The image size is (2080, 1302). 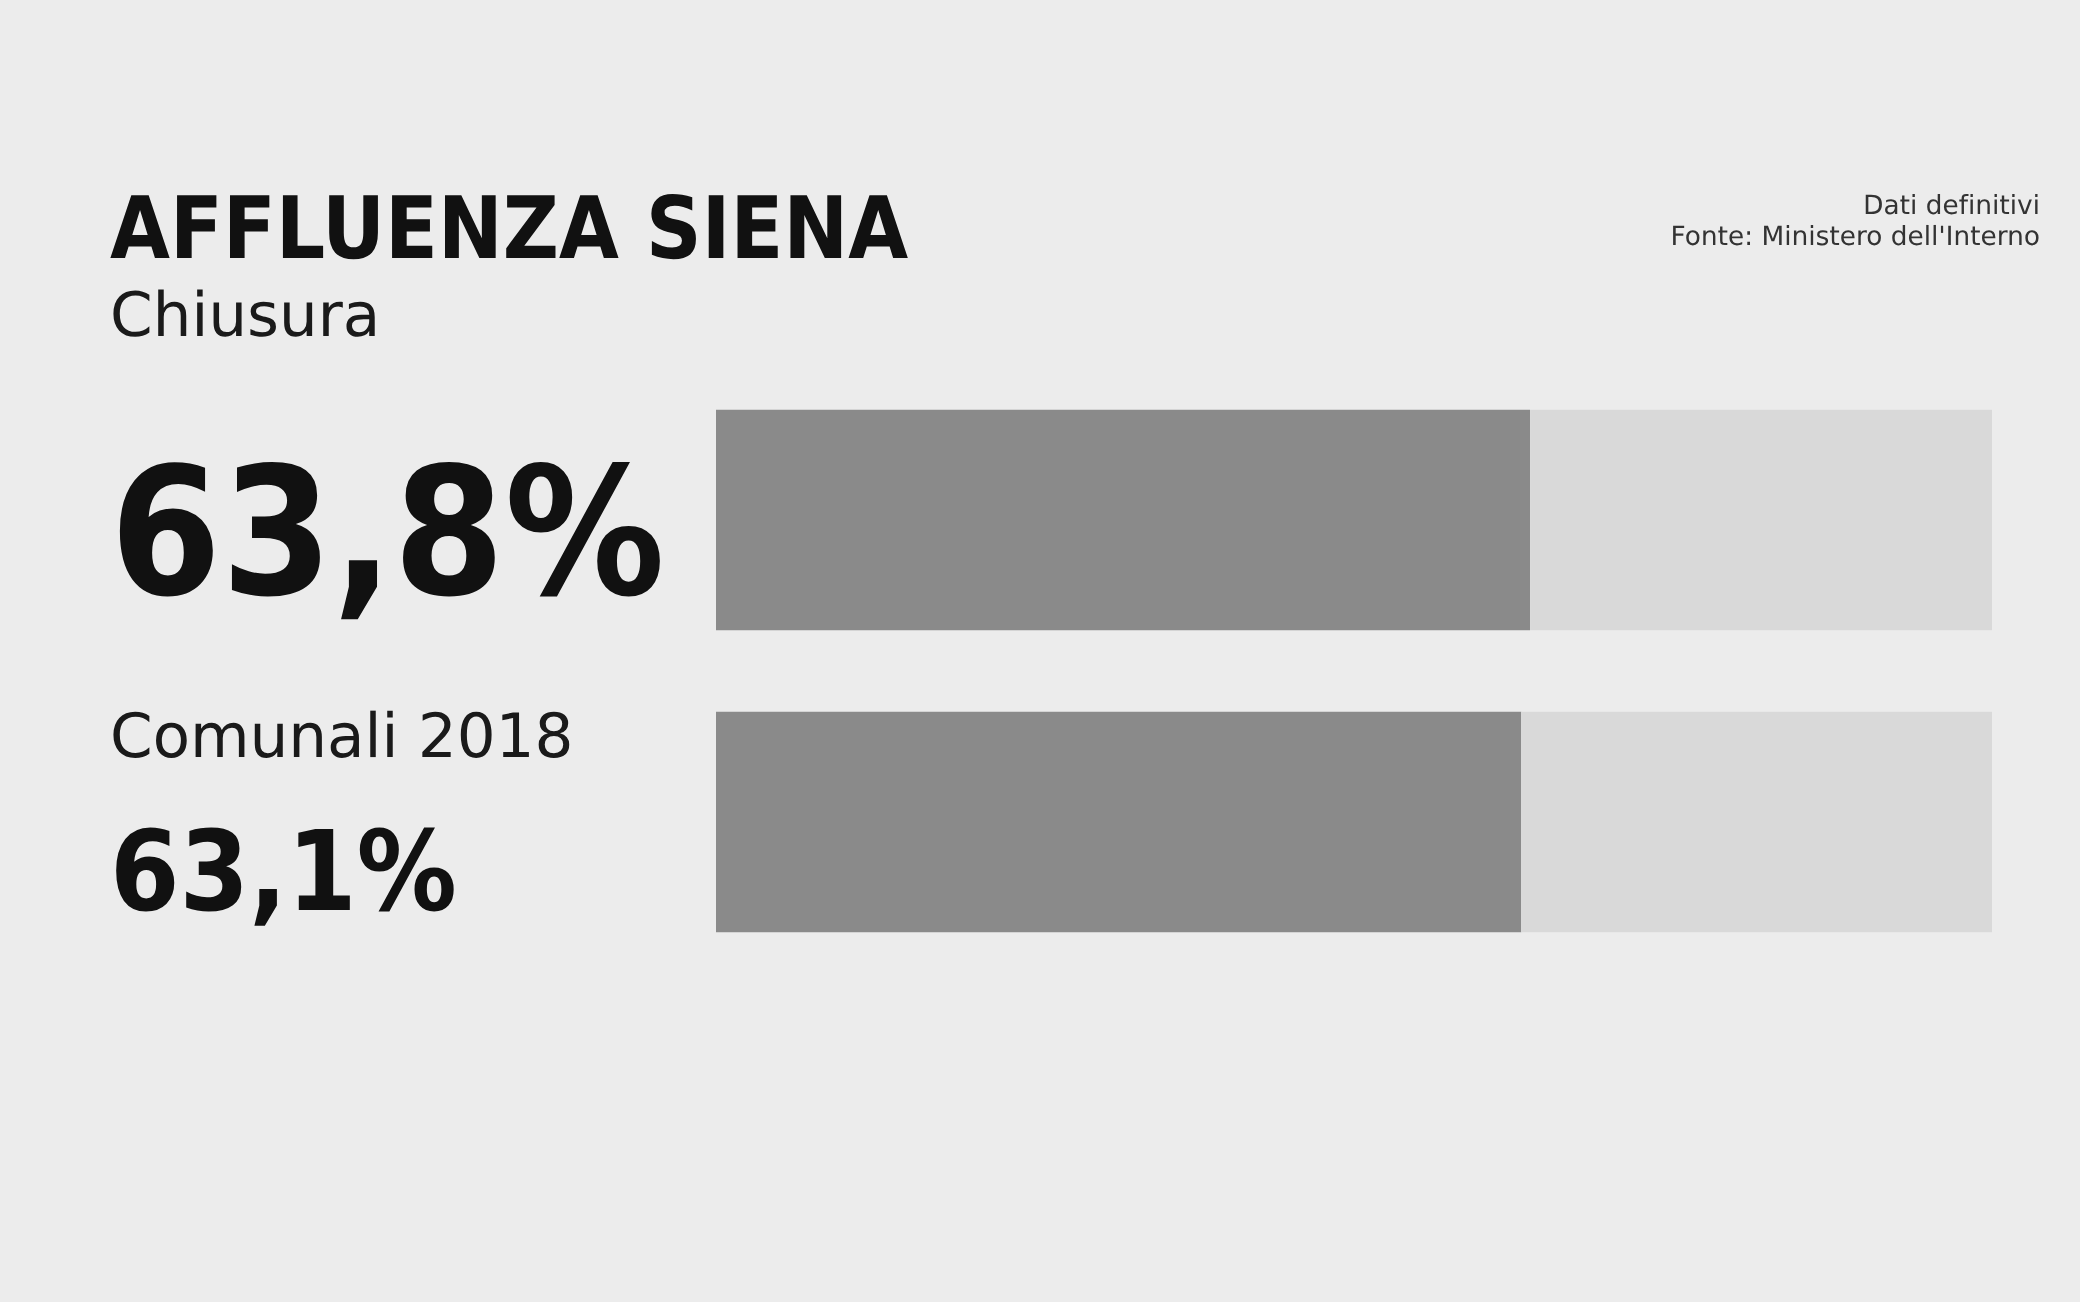 I want to click on data-label: 63,8%, so click(x=389, y=541).